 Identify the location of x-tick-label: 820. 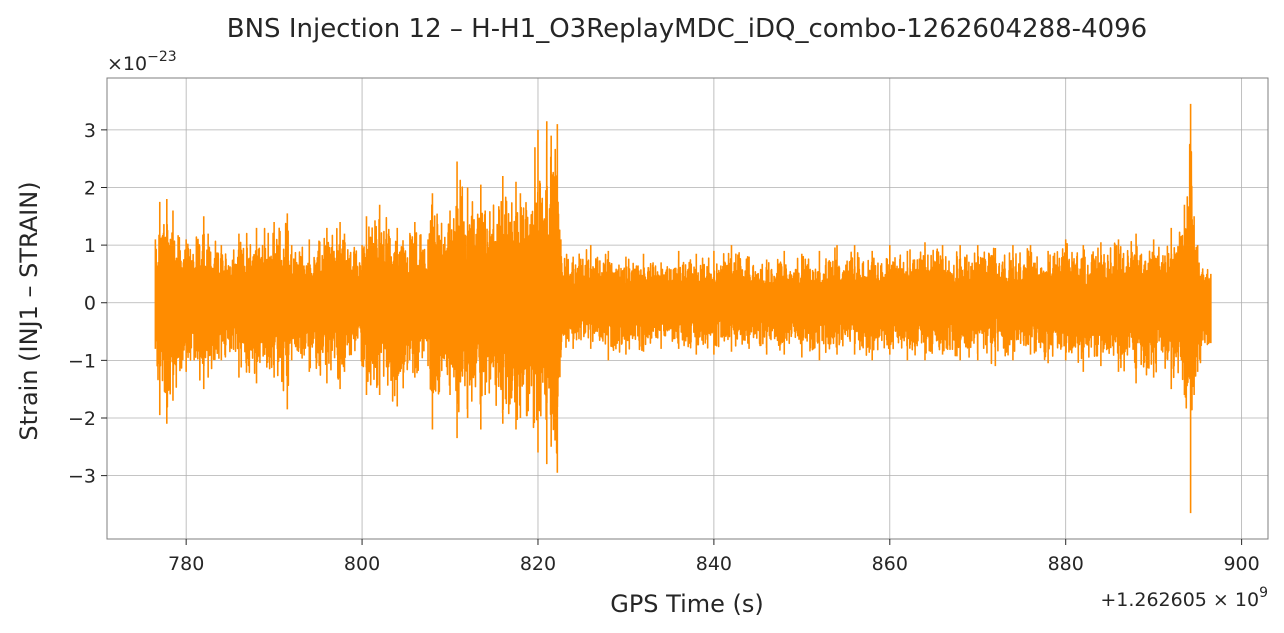
(538, 564).